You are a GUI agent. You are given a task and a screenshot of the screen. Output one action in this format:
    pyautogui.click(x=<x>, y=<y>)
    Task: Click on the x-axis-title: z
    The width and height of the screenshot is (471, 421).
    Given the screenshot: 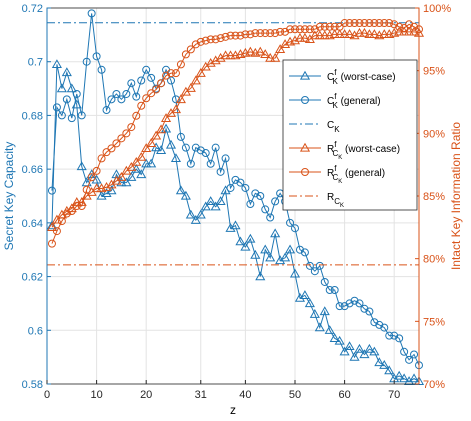 What is the action you would take?
    pyautogui.click(x=233, y=410)
    